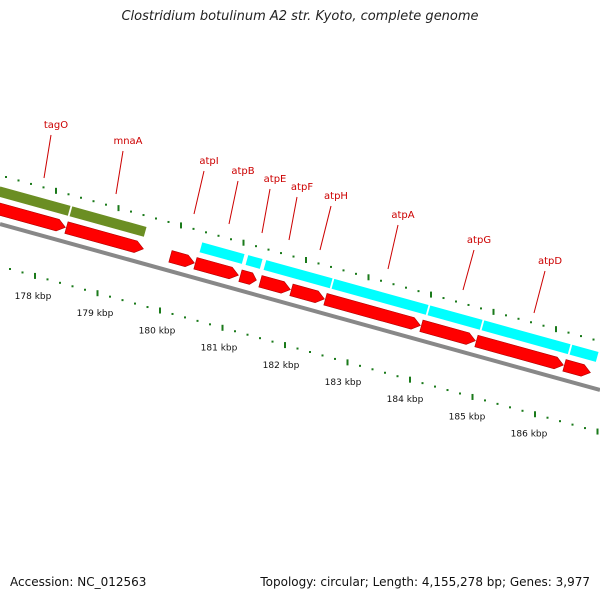  I want to click on accession-label: Accession: NC_012563, so click(78, 582).